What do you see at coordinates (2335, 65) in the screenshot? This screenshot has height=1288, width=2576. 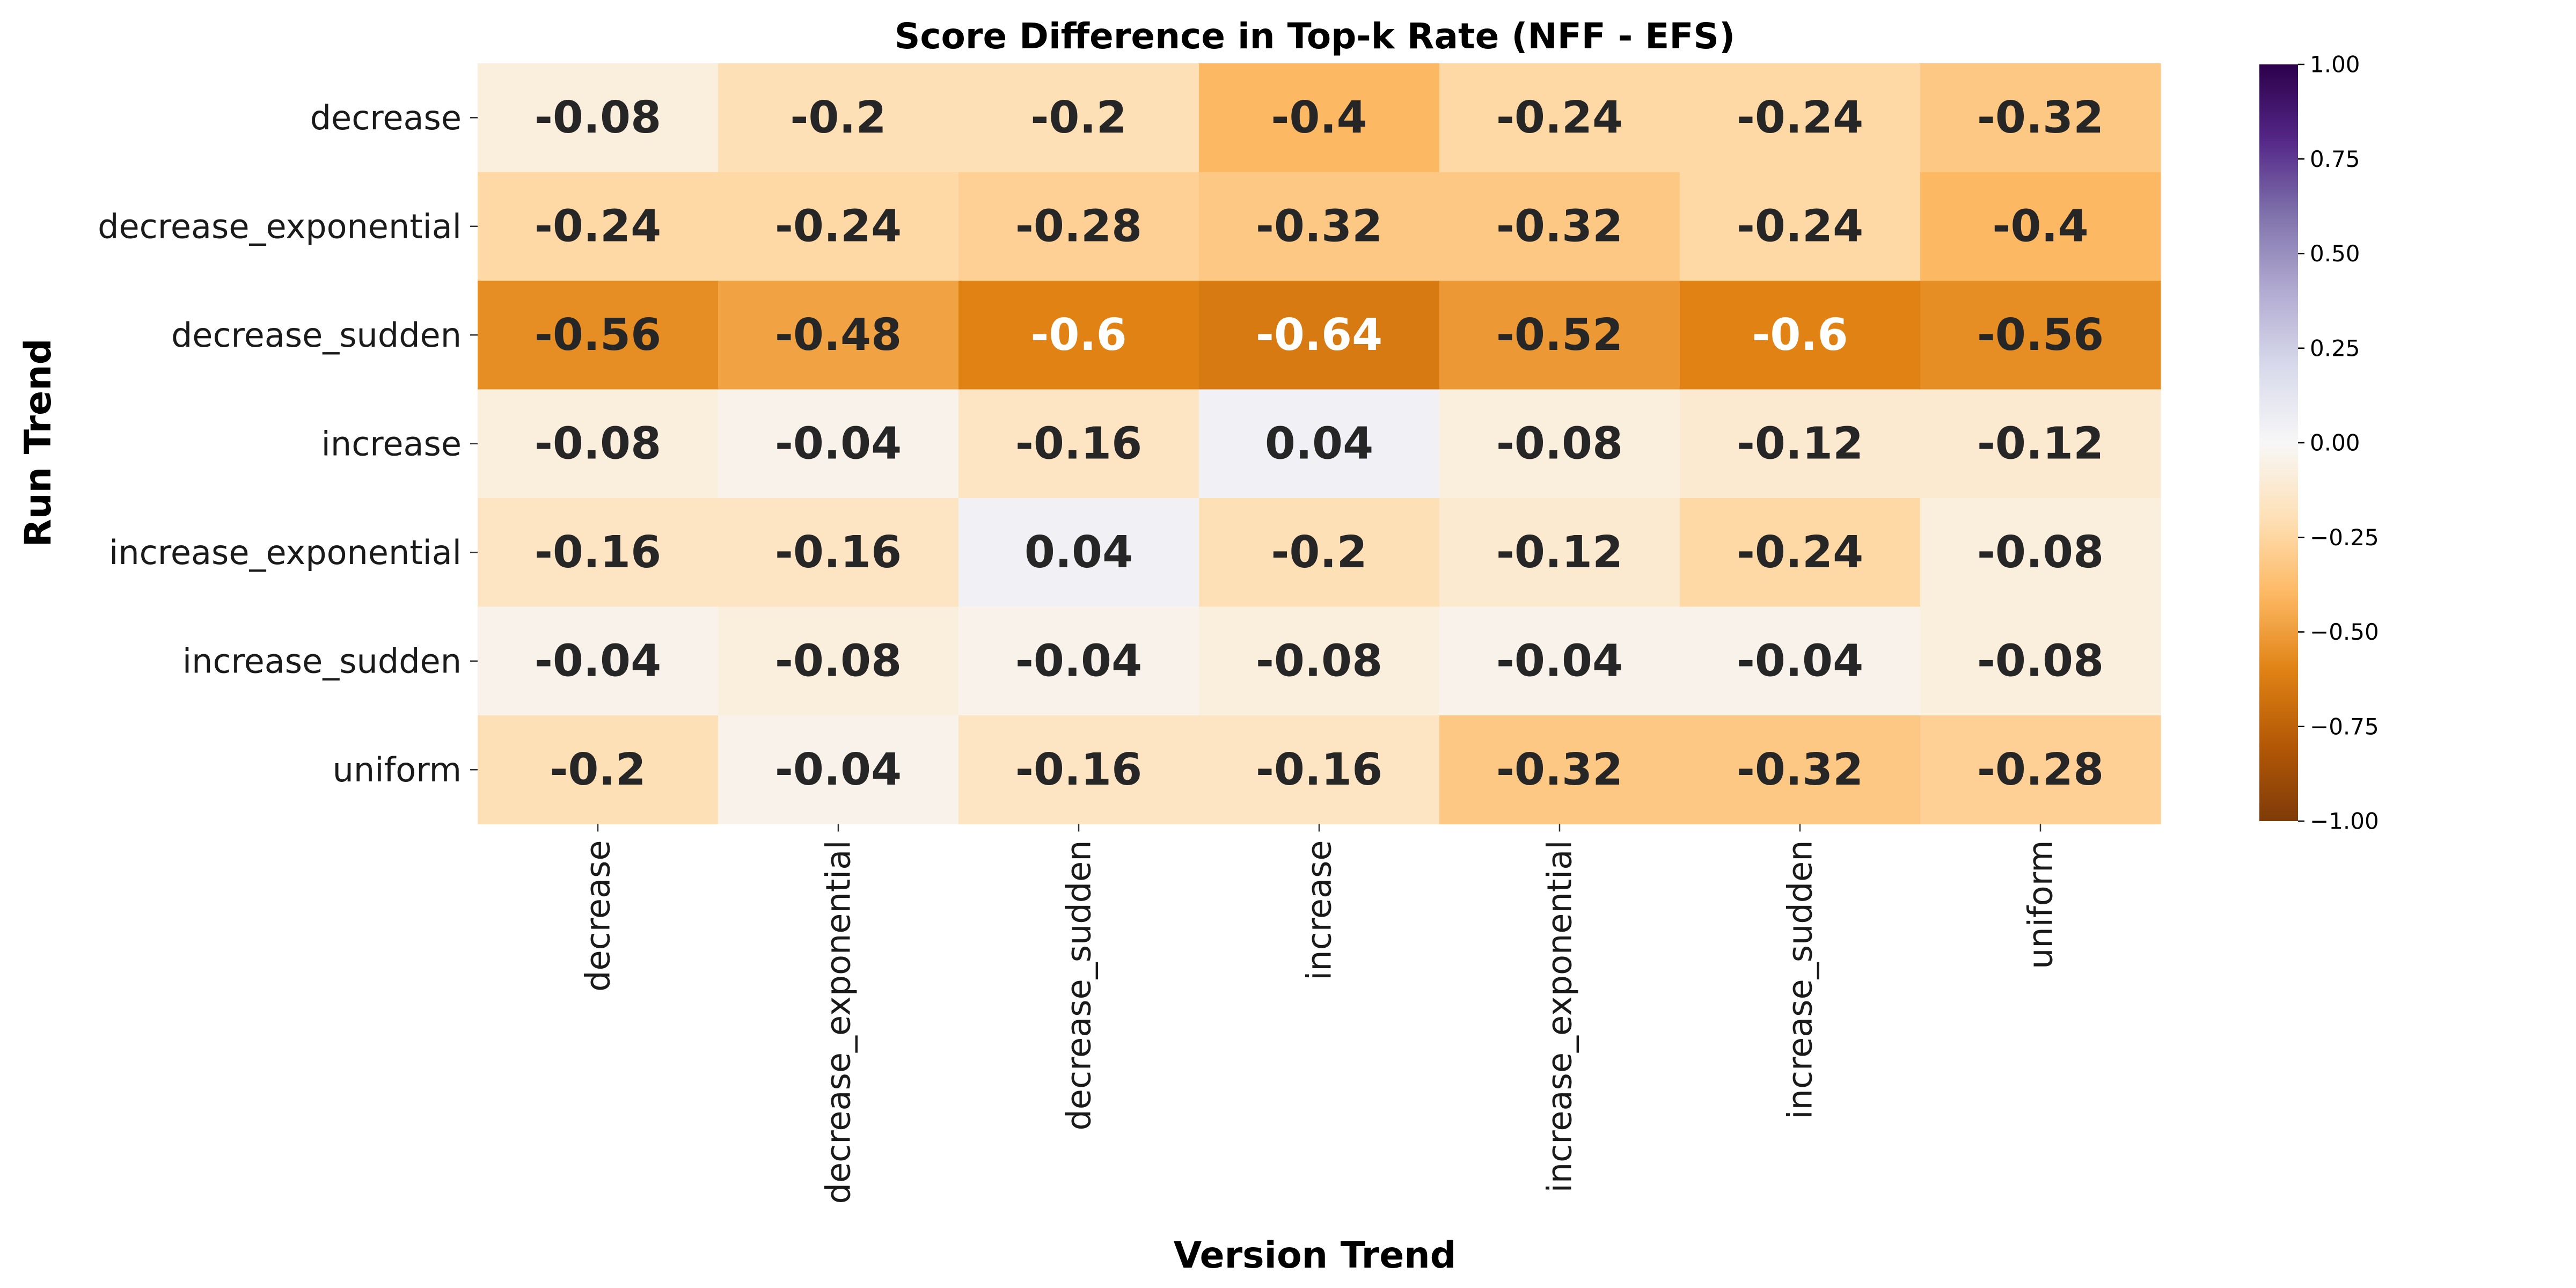 I see `colorbar-tick-label: 1.00` at bounding box center [2335, 65].